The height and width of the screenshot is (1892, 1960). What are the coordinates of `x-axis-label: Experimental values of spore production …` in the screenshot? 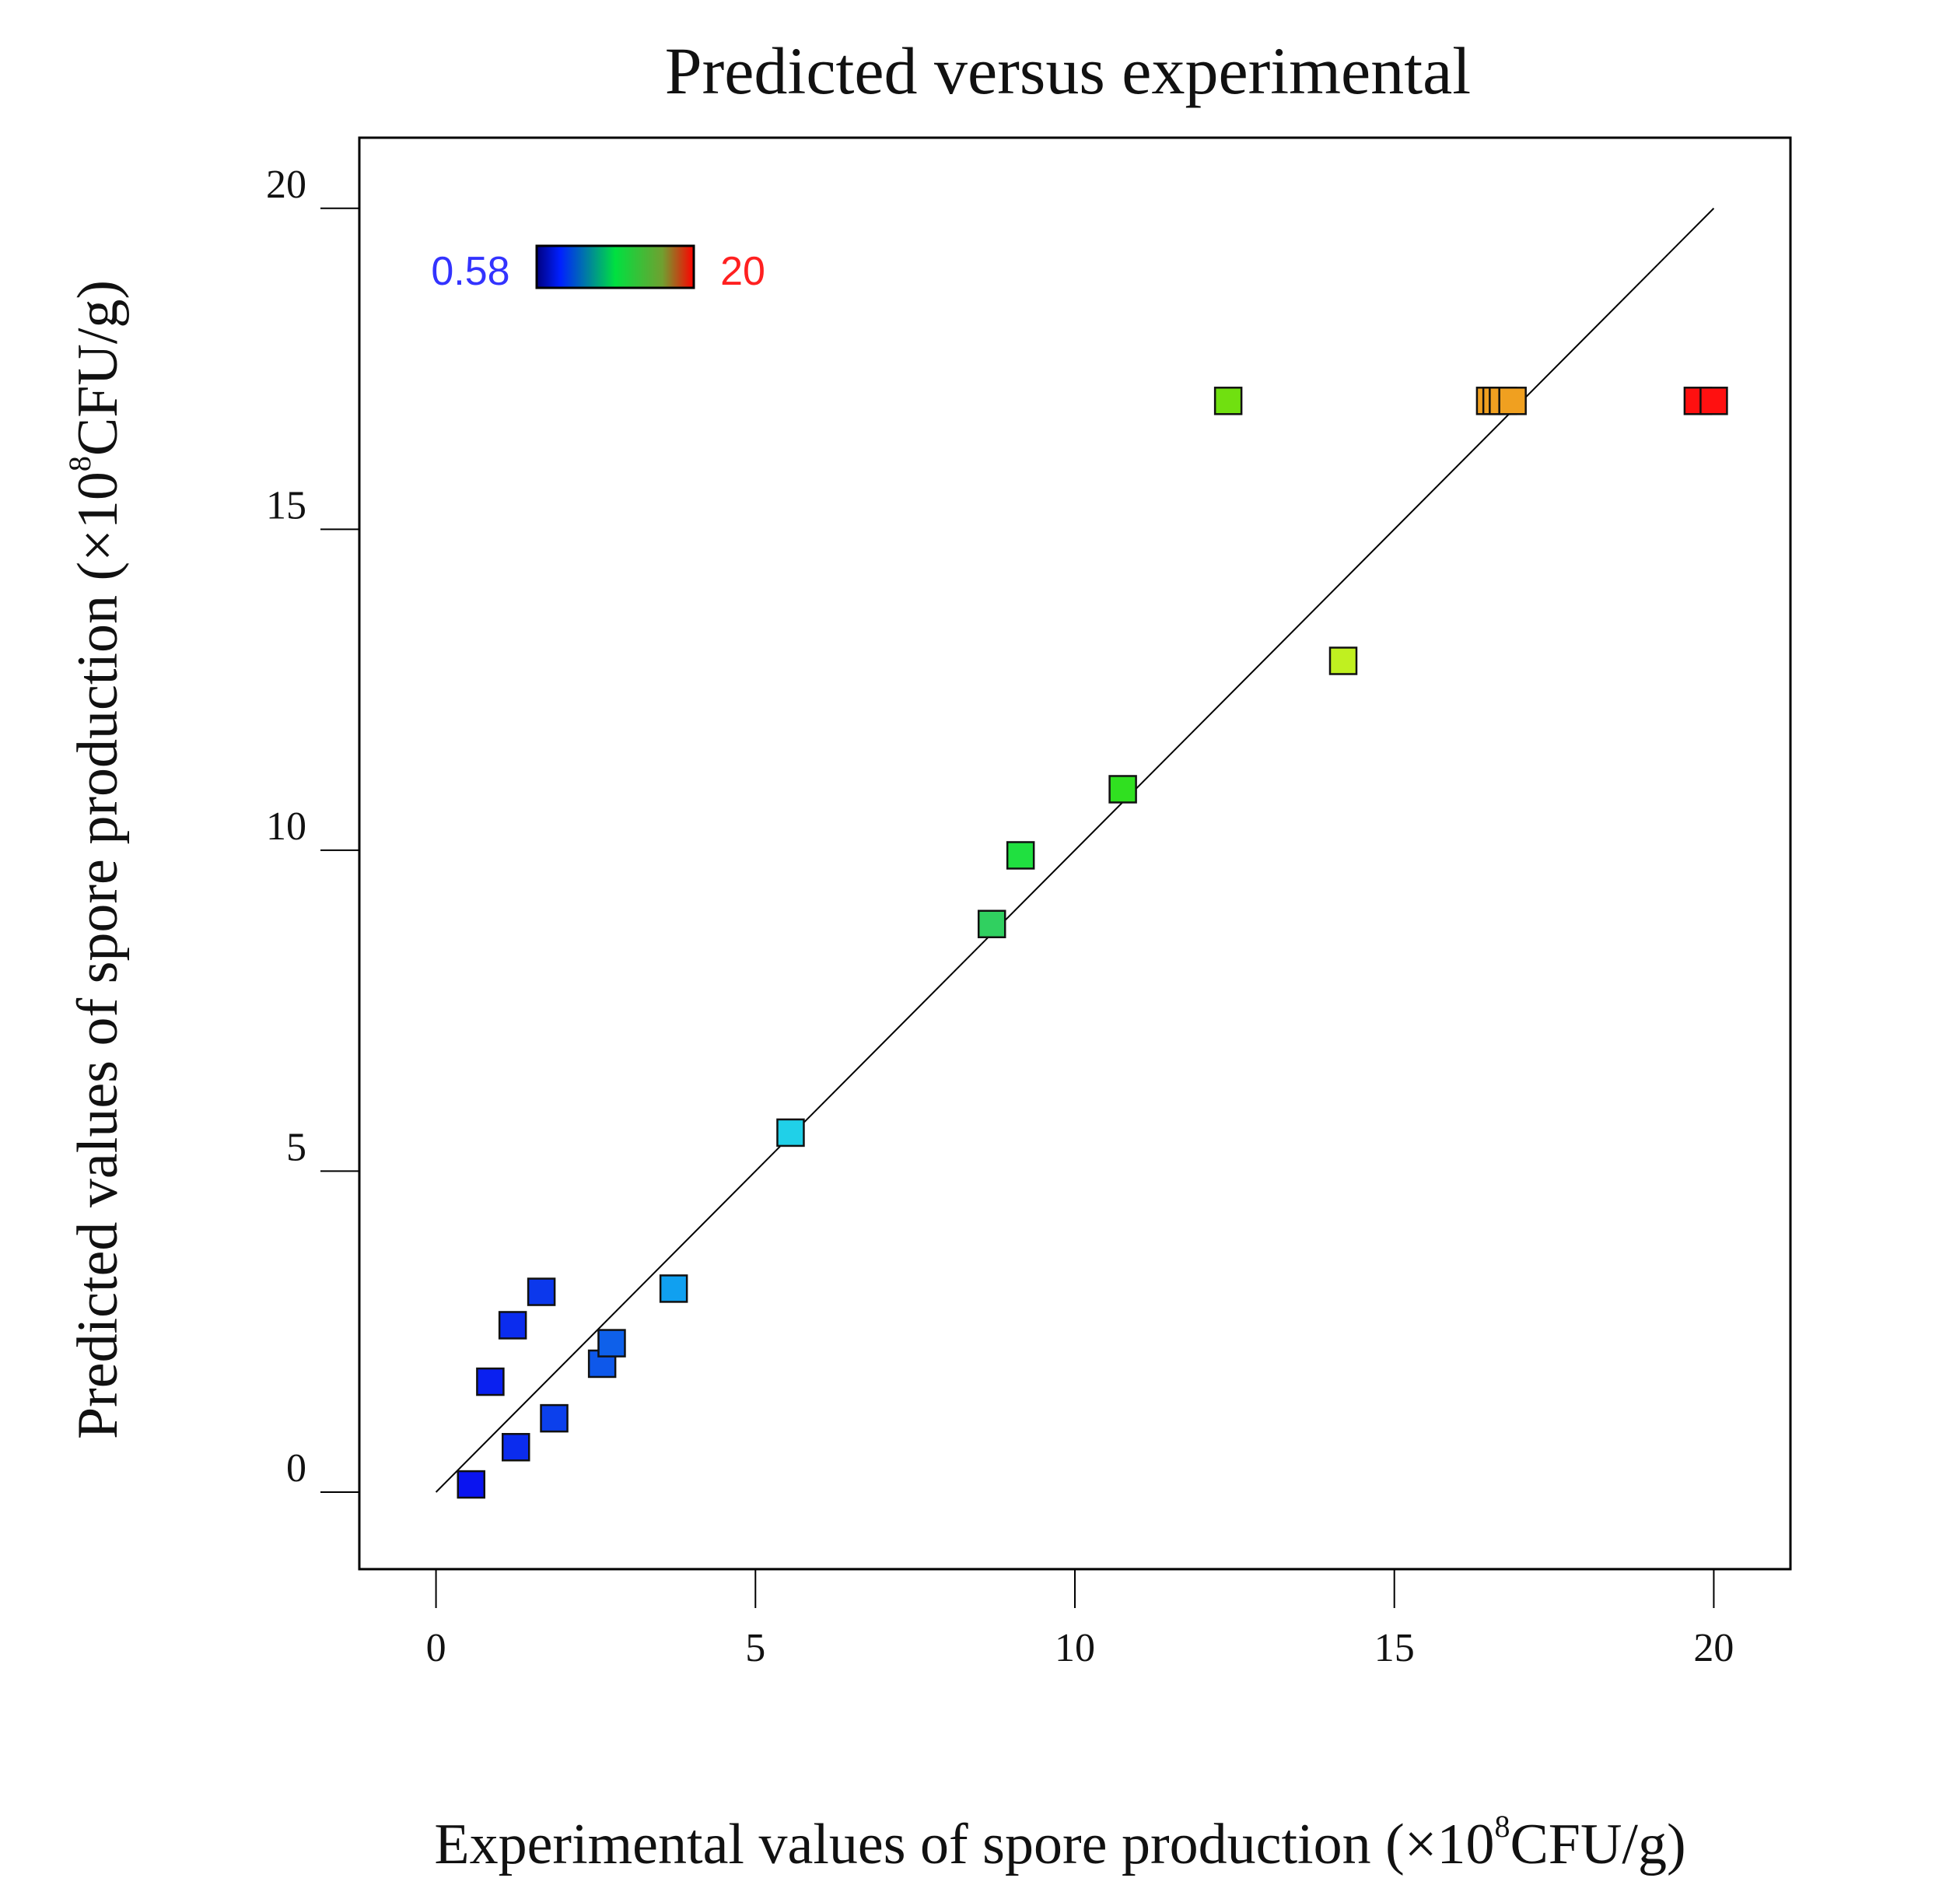 It's located at (1059, 1842).